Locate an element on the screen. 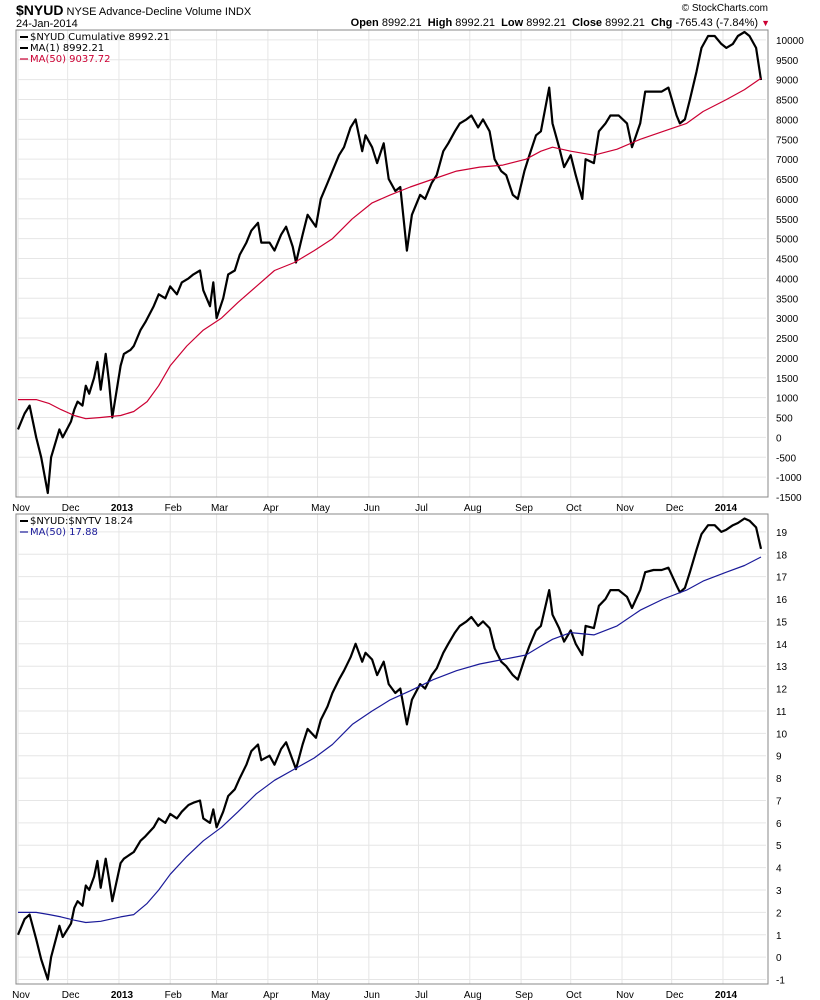 The height and width of the screenshot is (1000, 820). open-value: 8992.21 is located at coordinates (401, 23).